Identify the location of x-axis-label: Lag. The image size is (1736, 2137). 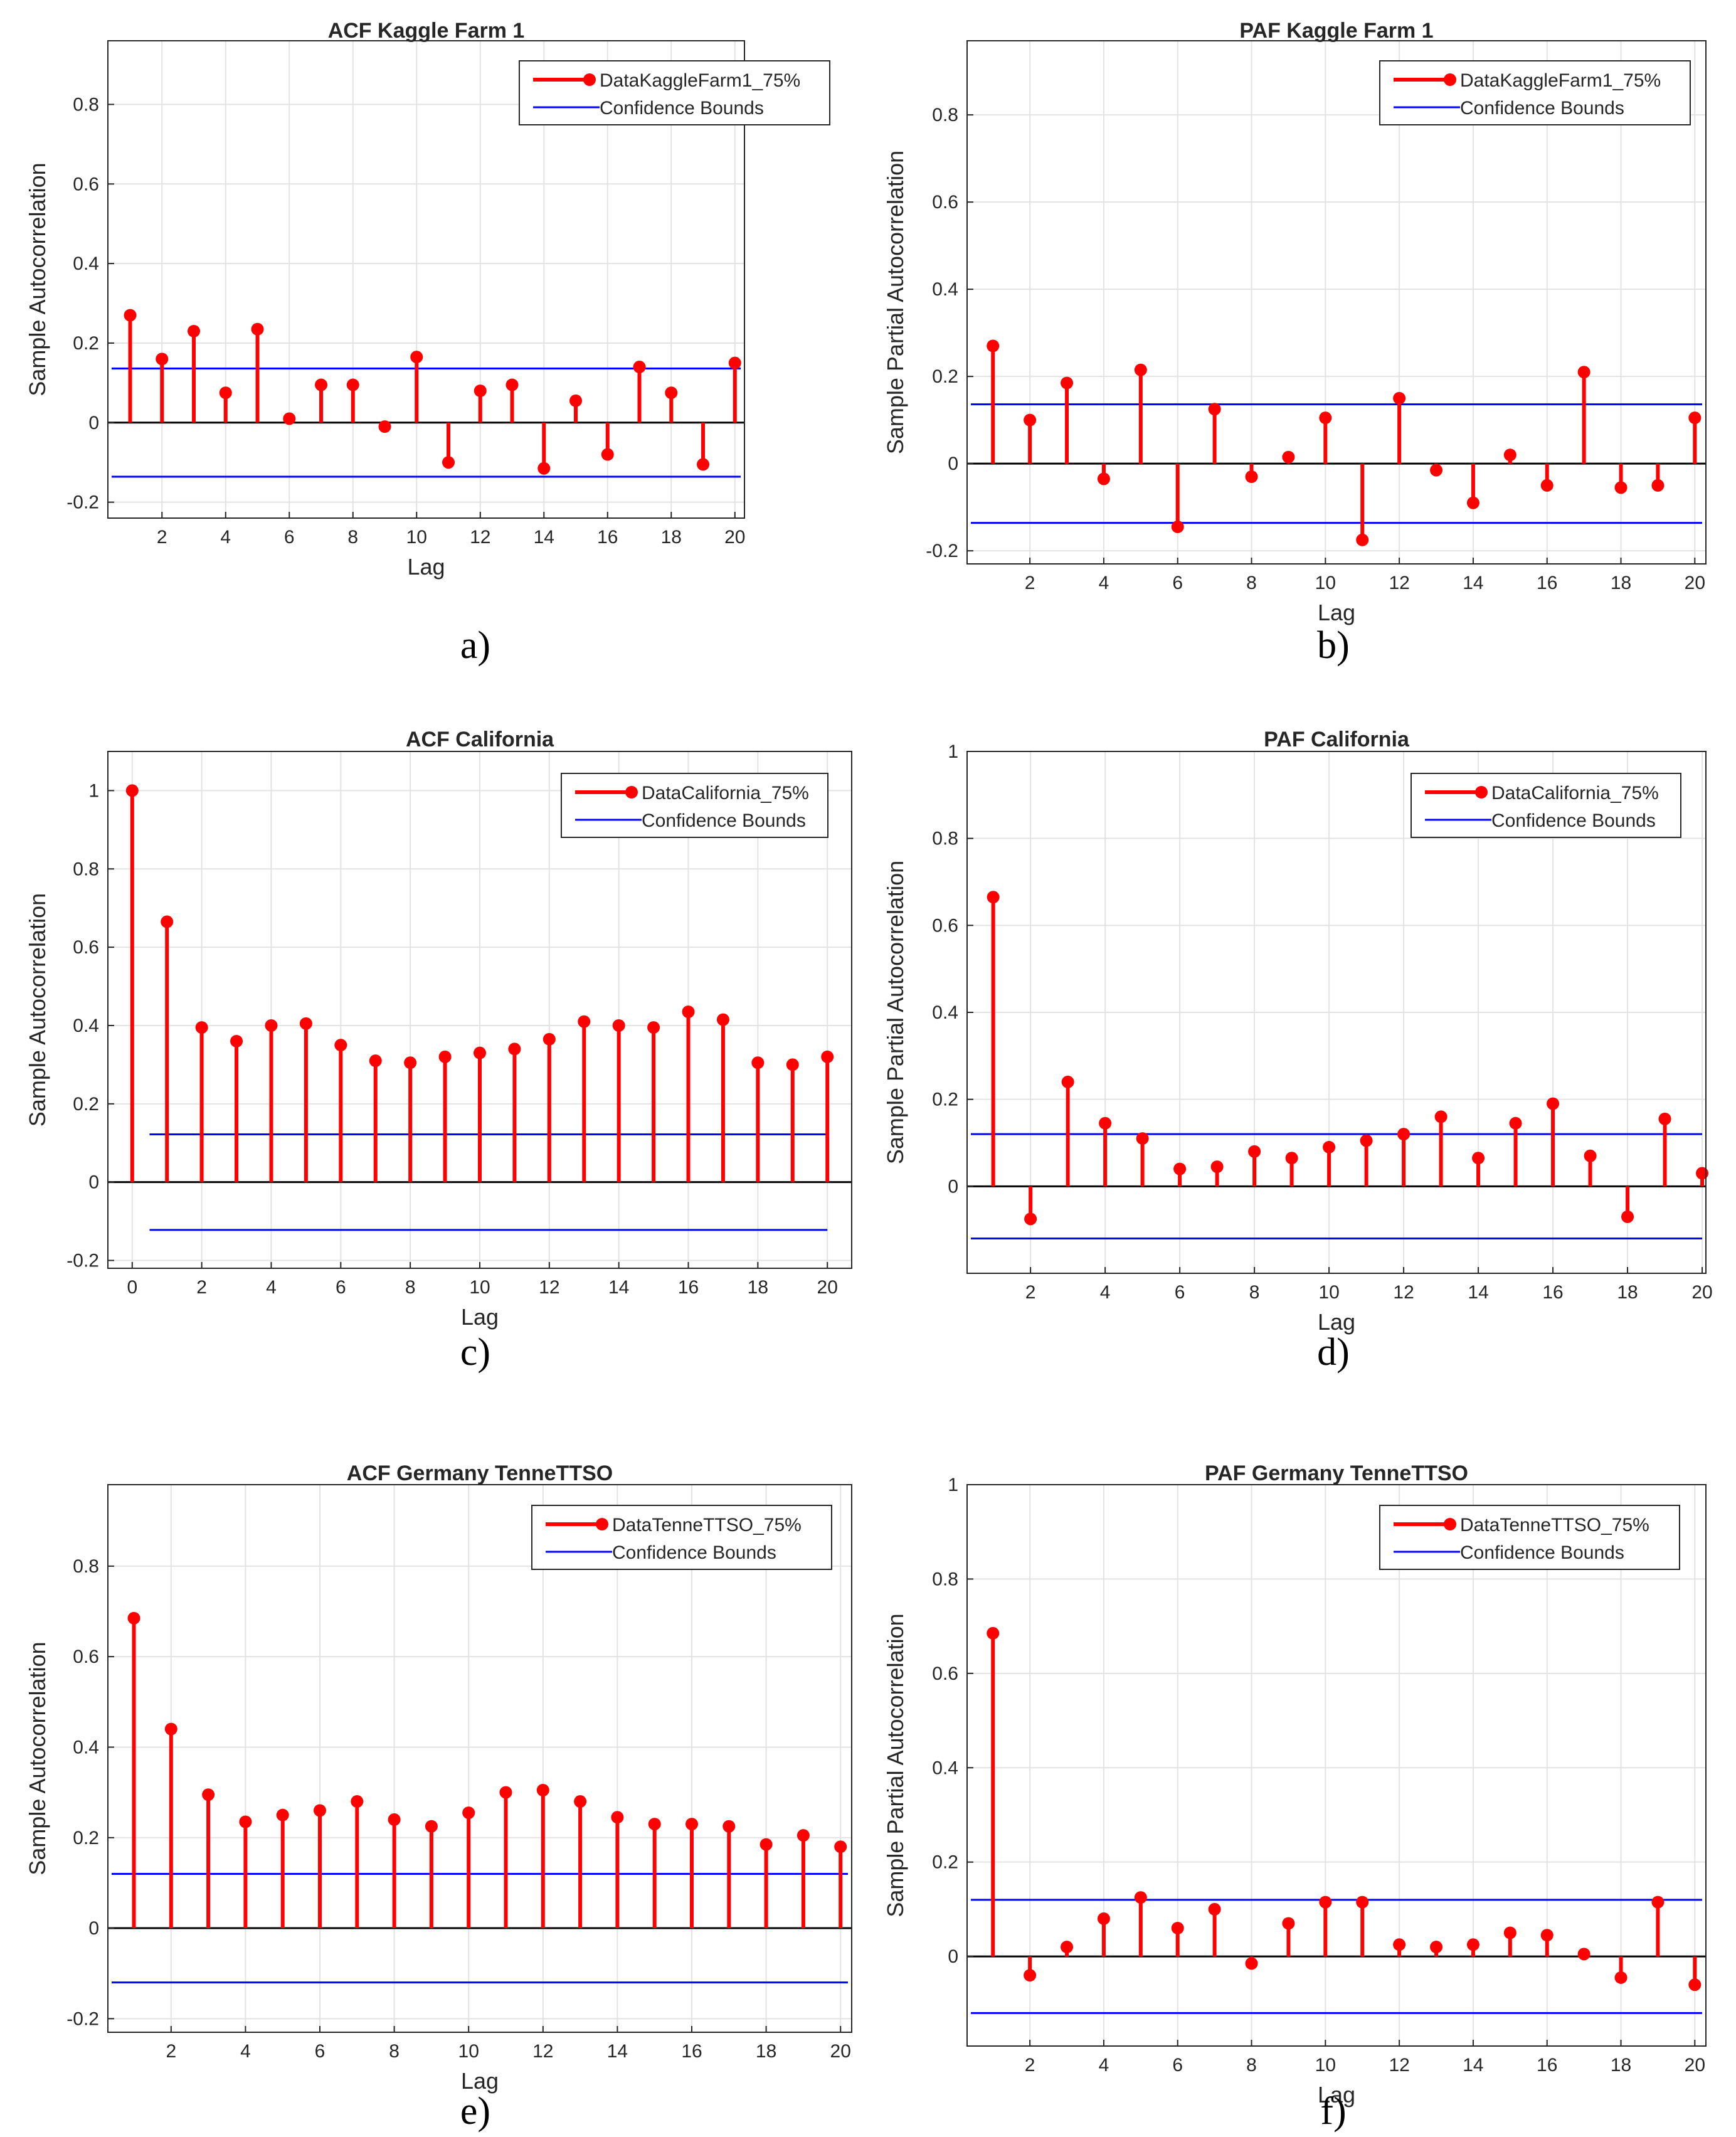
(1337, 612).